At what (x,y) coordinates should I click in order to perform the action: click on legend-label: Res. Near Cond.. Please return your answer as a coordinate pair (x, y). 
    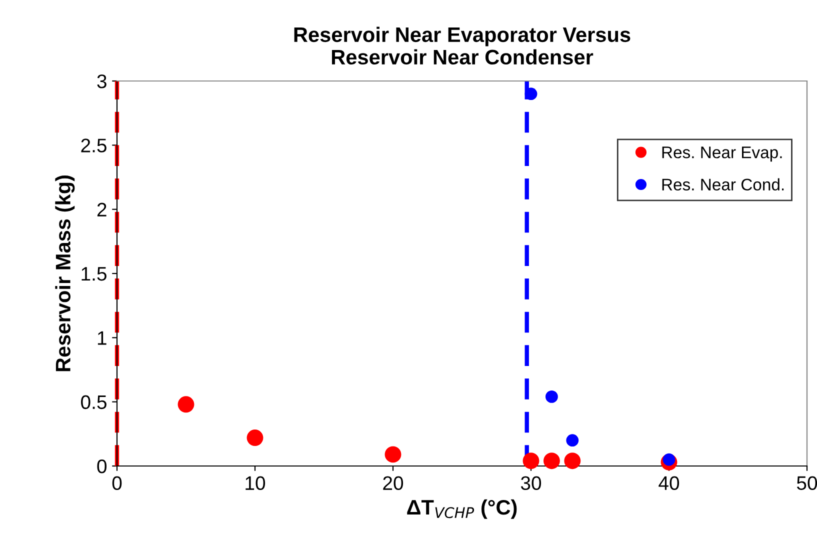
    Looking at the image, I should click on (723, 184).